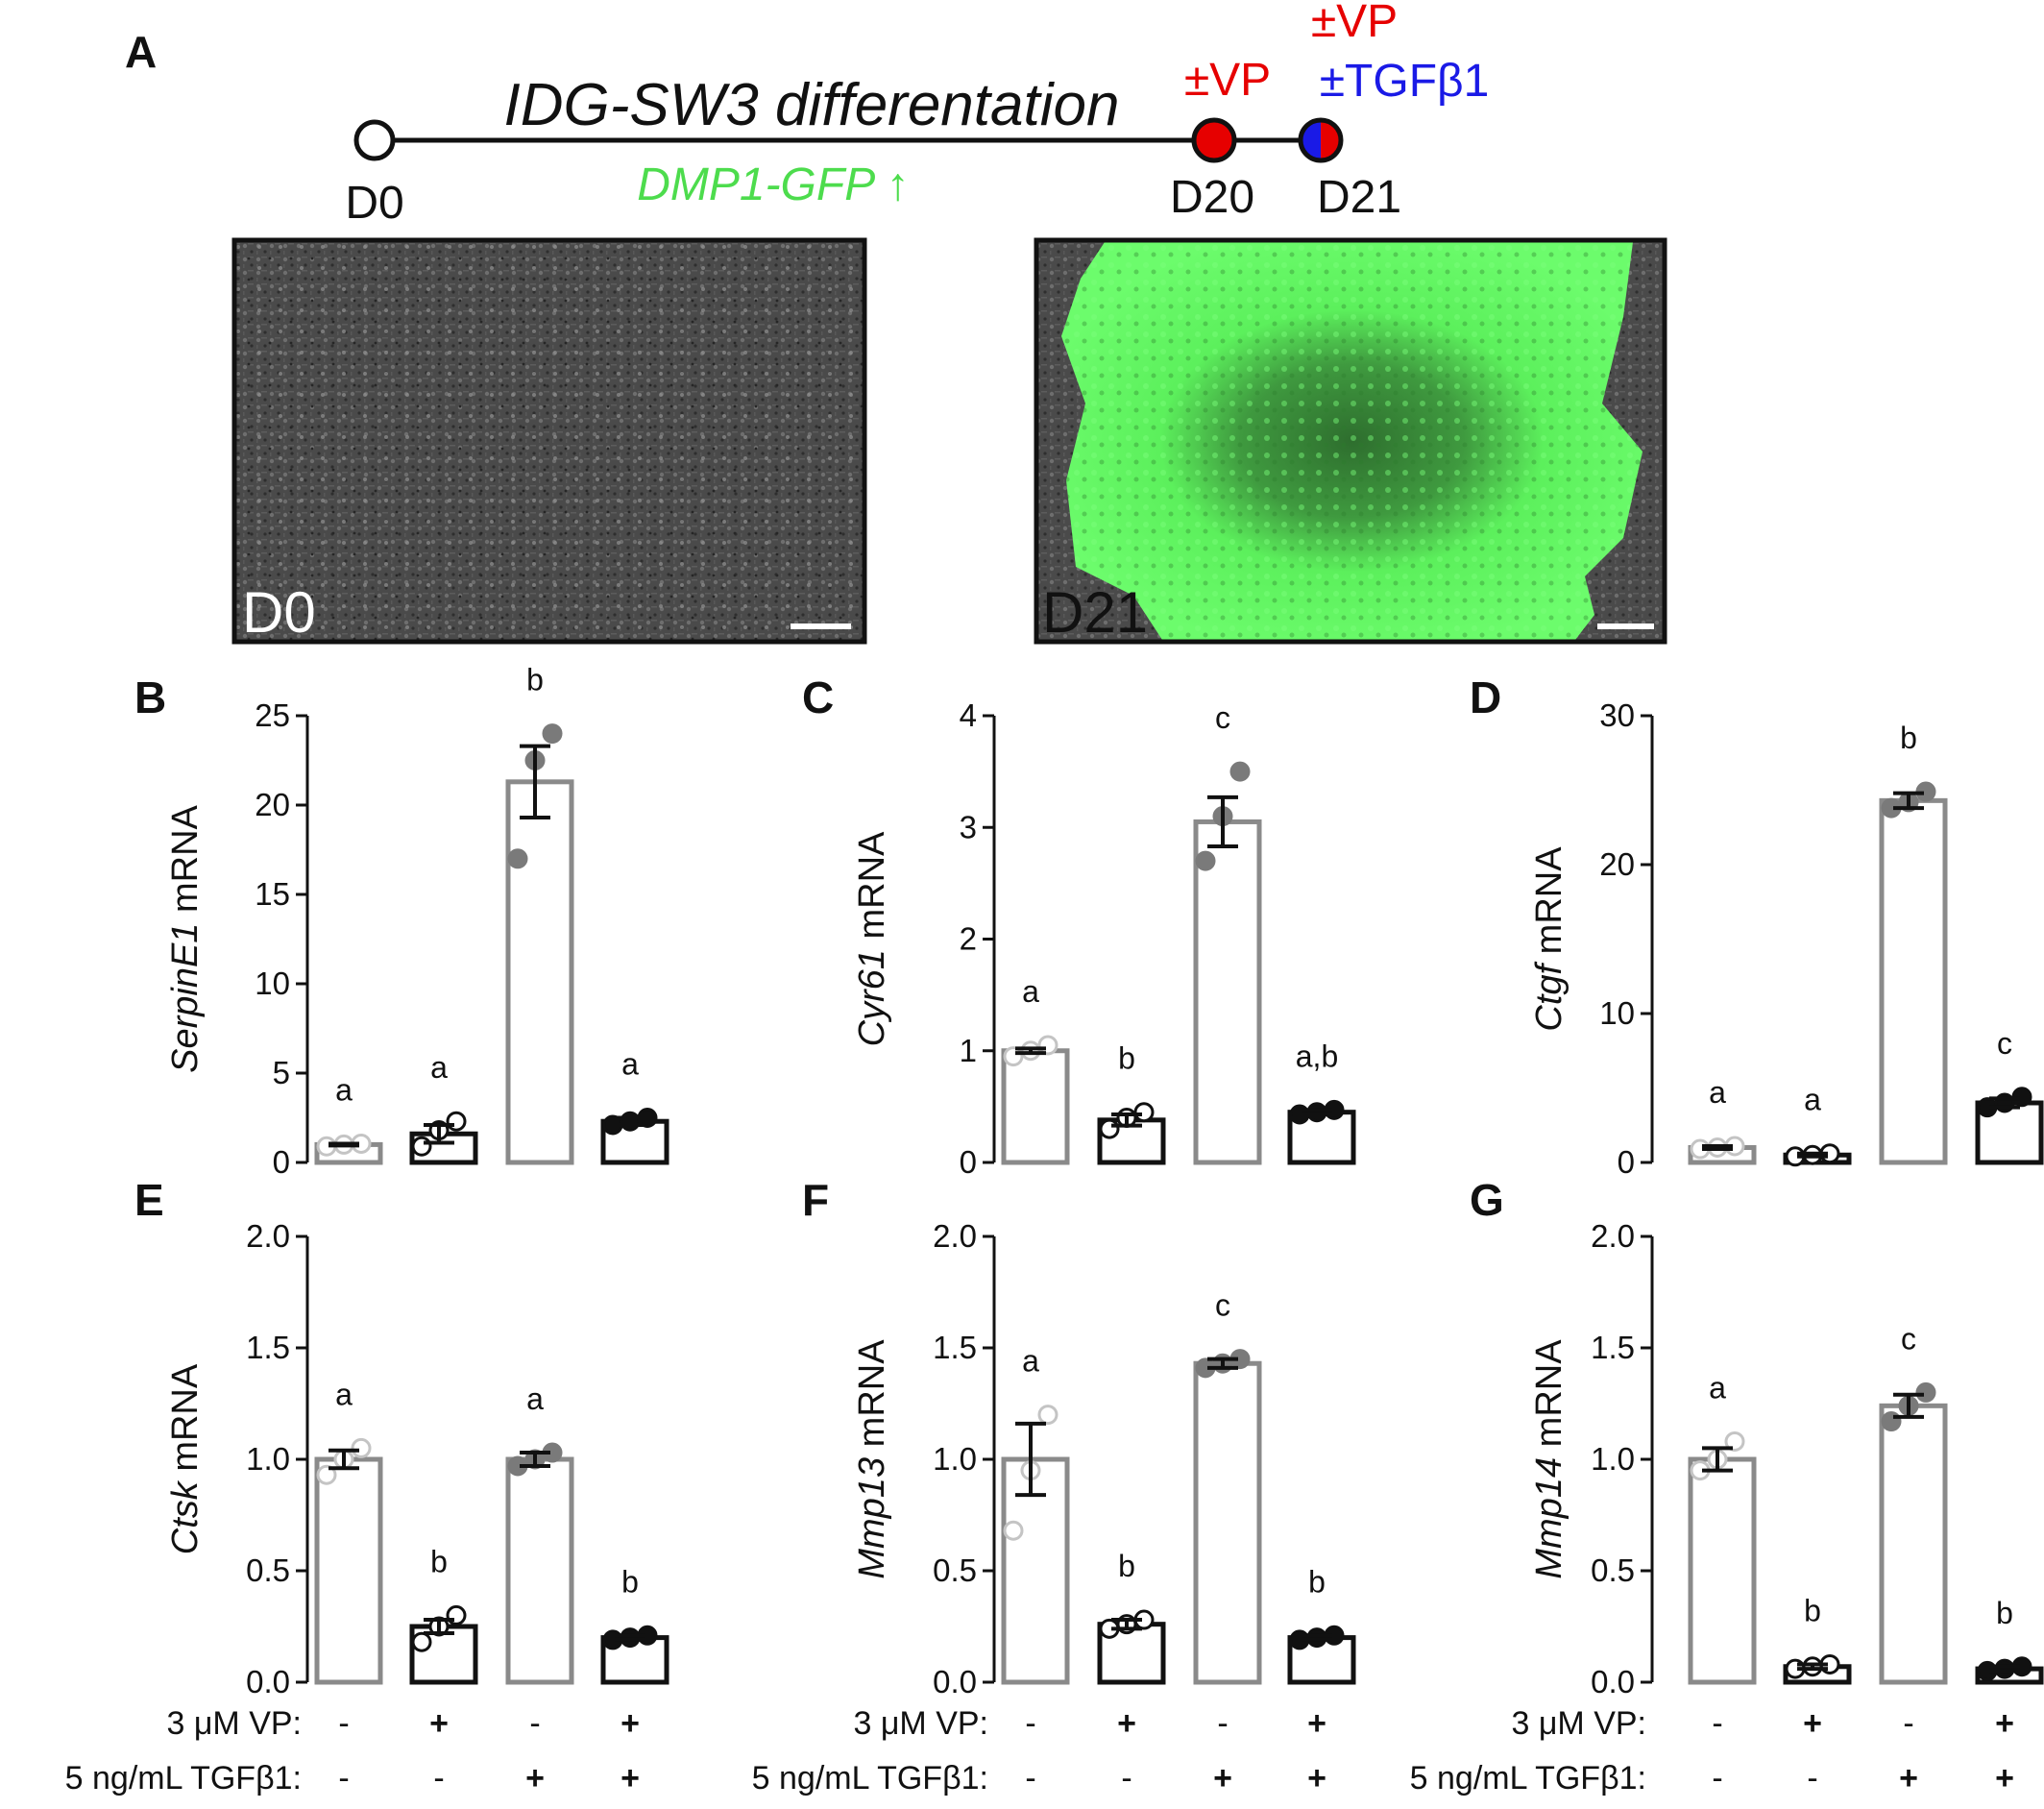  I want to click on chart-panel-b: B 0 5 10 15 20 25 SerpinE1 mRNA a a b a, so click(401, 922).